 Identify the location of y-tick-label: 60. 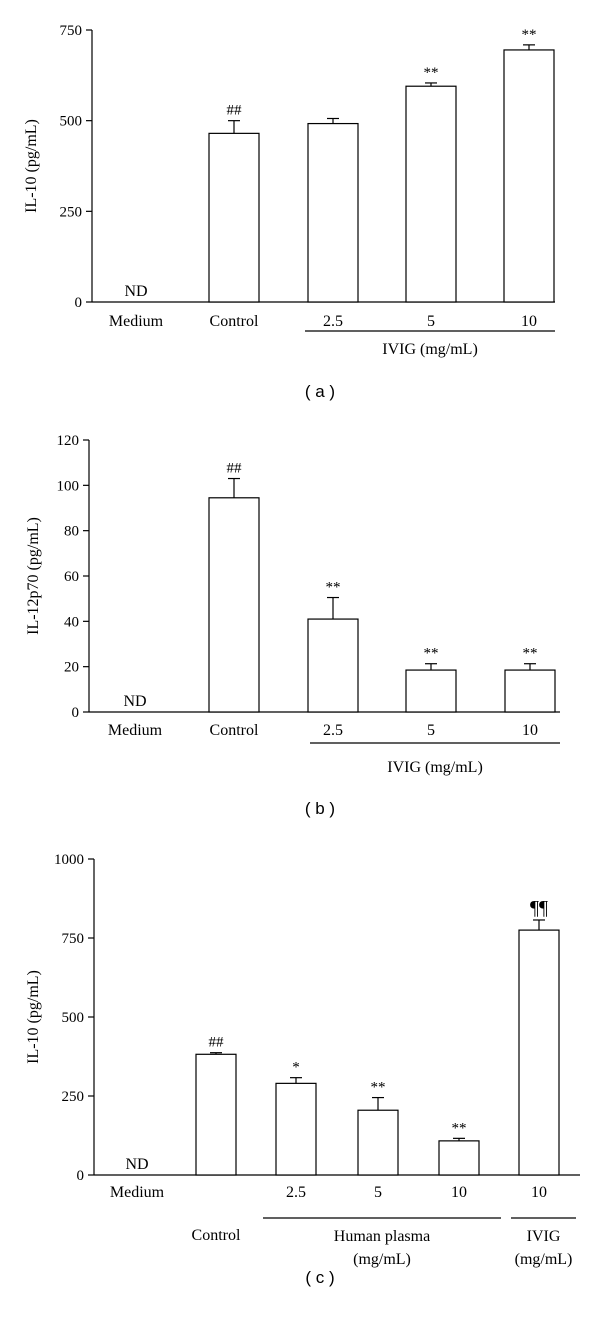
(71, 577).